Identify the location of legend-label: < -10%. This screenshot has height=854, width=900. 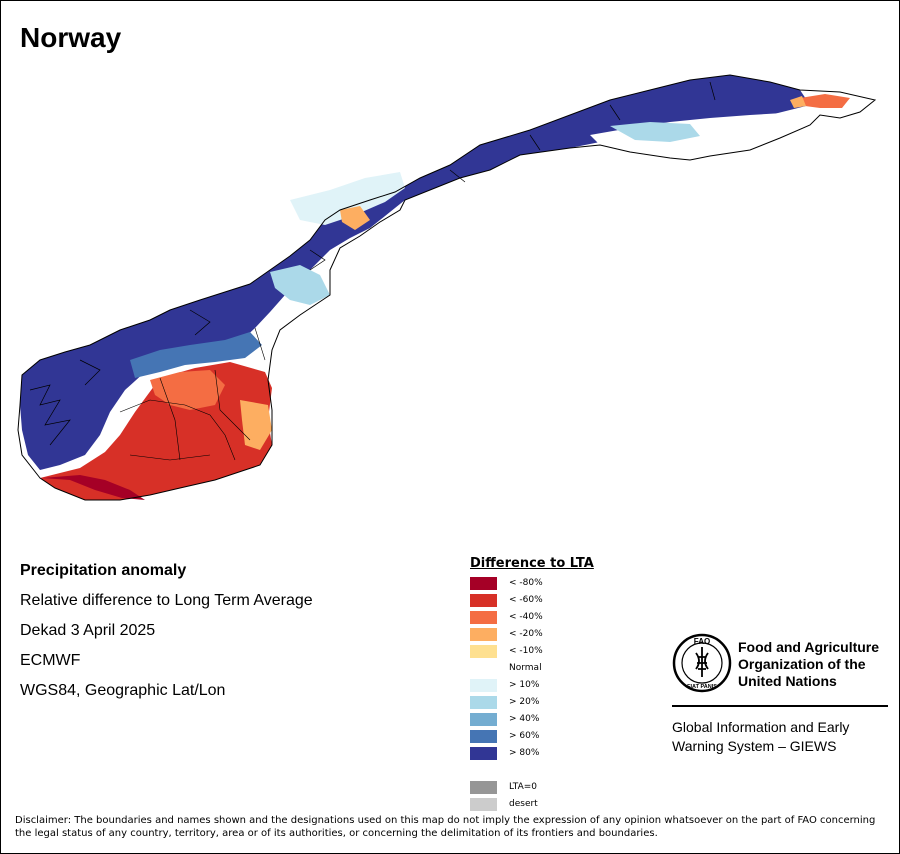
(526, 651).